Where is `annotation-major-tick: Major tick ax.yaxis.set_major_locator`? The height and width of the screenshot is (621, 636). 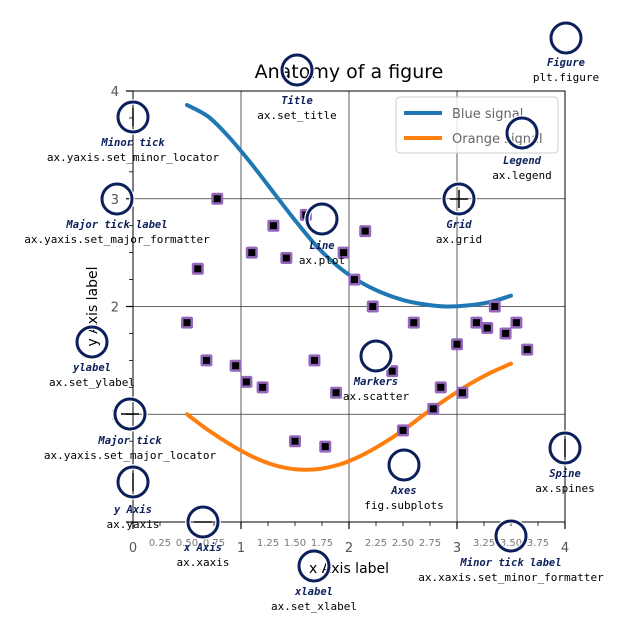
annotation-major-tick: Major tick ax.yaxis.set_major_locator is located at coordinates (130, 429).